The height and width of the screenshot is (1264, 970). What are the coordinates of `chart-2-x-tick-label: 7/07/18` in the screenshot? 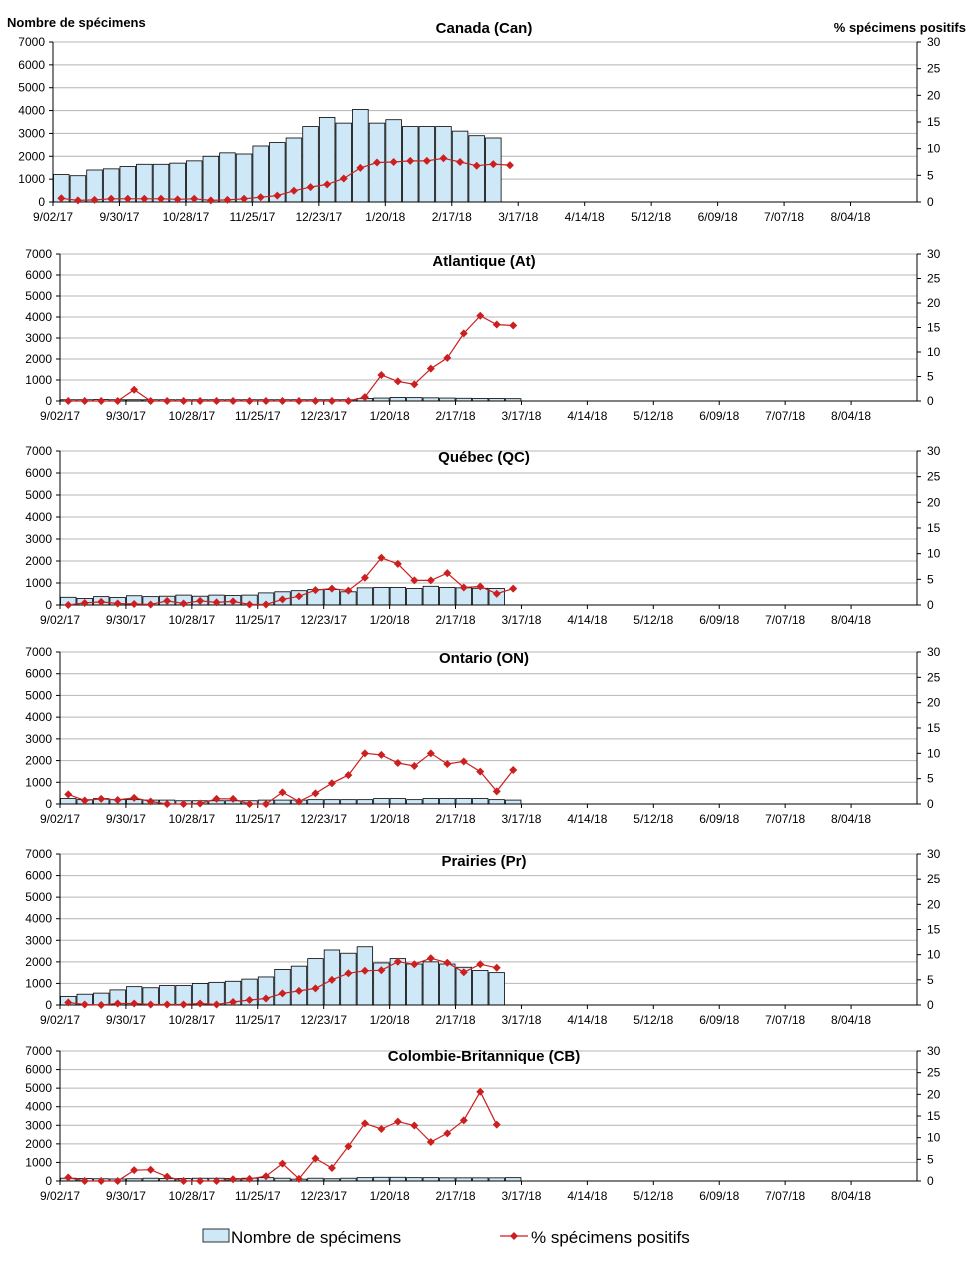 It's located at (785, 620).